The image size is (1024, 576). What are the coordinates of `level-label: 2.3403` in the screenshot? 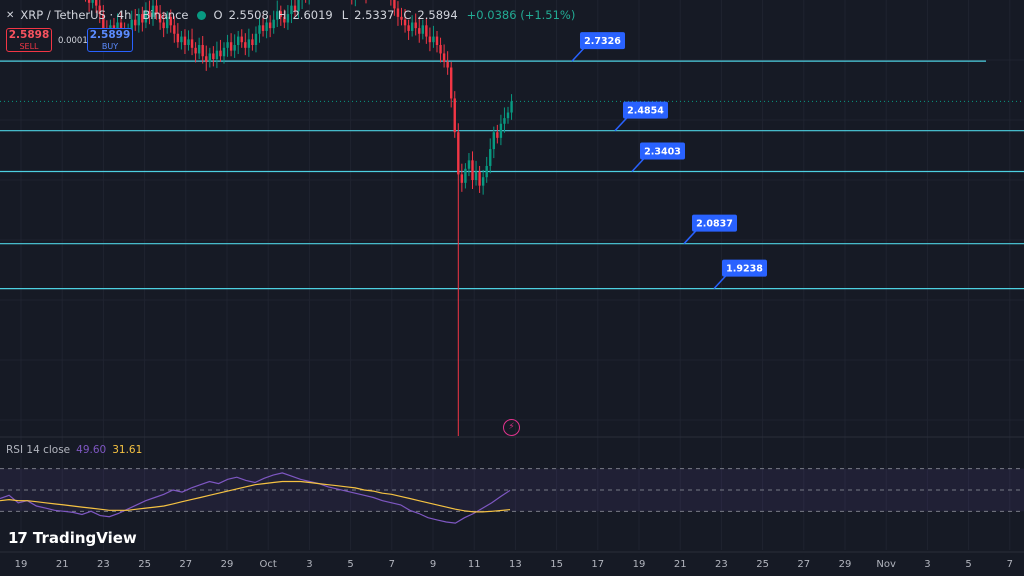 It's located at (662, 152).